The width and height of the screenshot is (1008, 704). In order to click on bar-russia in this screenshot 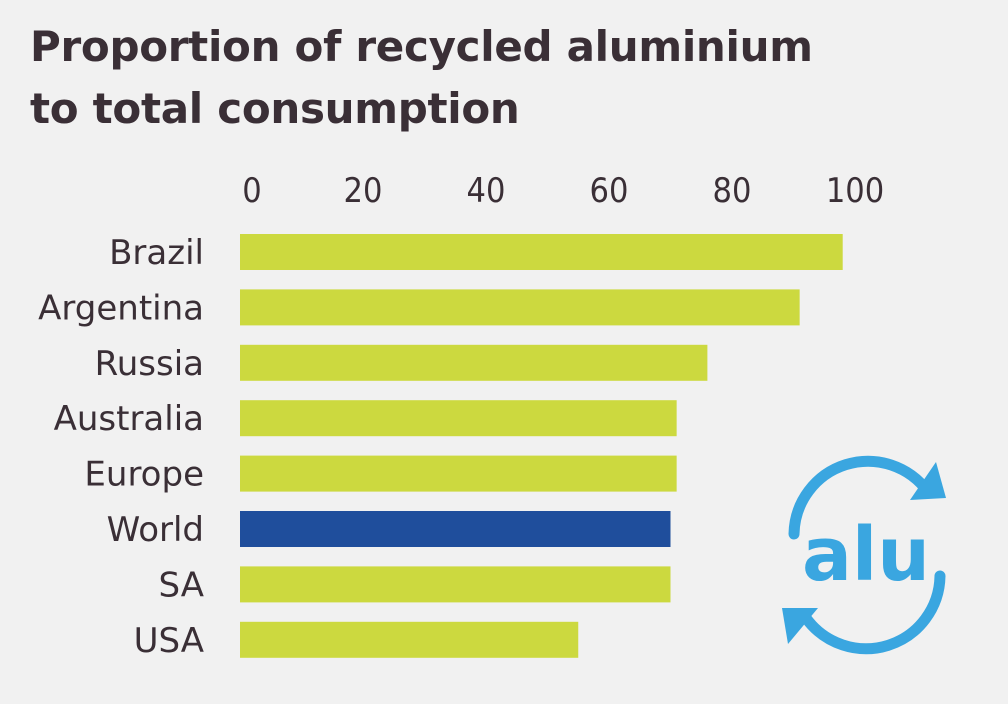, I will do `click(474, 362)`.